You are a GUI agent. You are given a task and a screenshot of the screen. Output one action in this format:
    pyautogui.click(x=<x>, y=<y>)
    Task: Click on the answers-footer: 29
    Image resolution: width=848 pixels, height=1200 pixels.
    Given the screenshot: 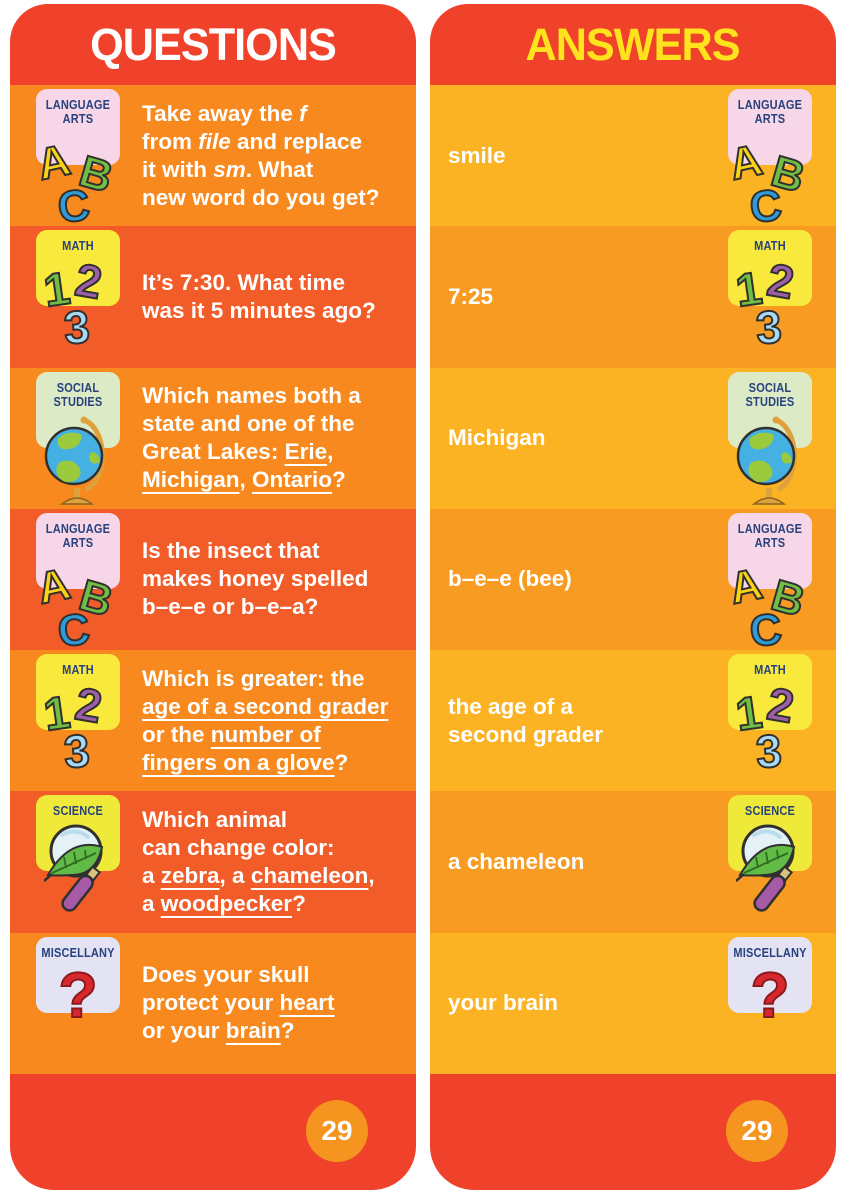 What is the action you would take?
    pyautogui.click(x=633, y=1132)
    